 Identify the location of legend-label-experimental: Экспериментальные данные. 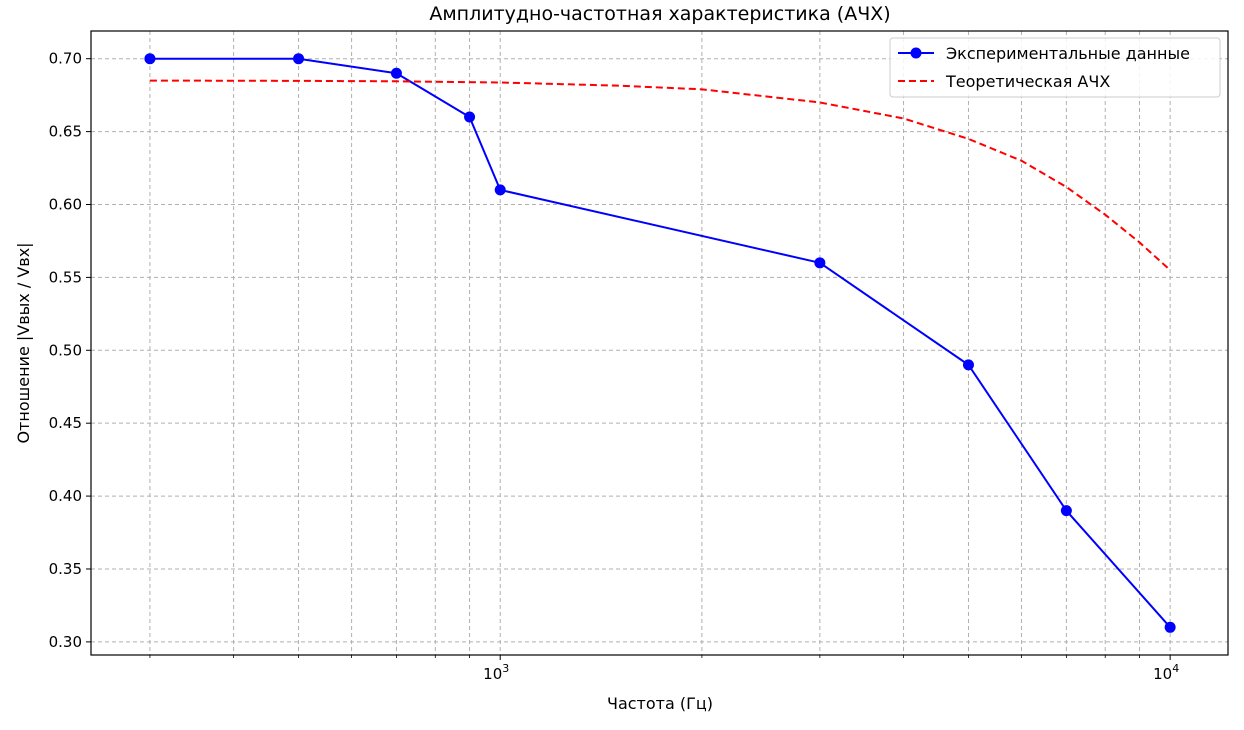
(1068, 53).